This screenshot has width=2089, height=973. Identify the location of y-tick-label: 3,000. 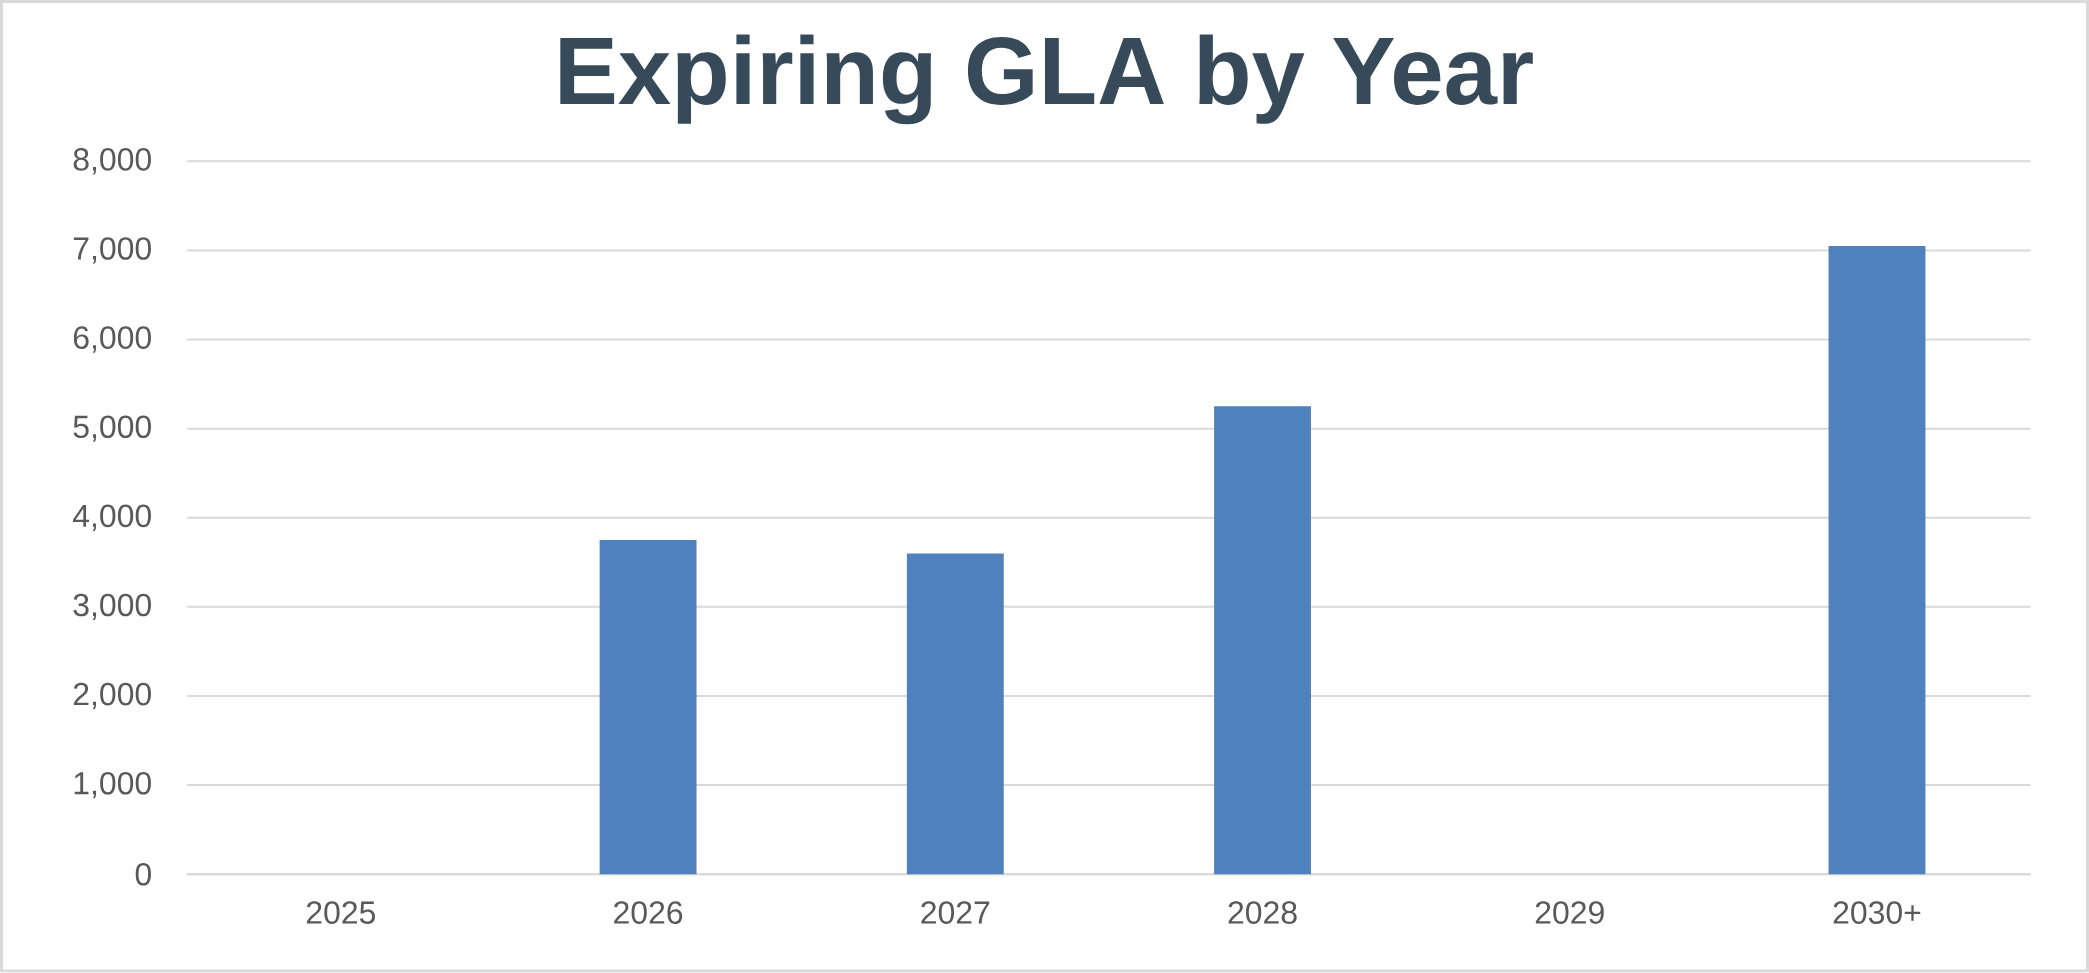
(112, 607).